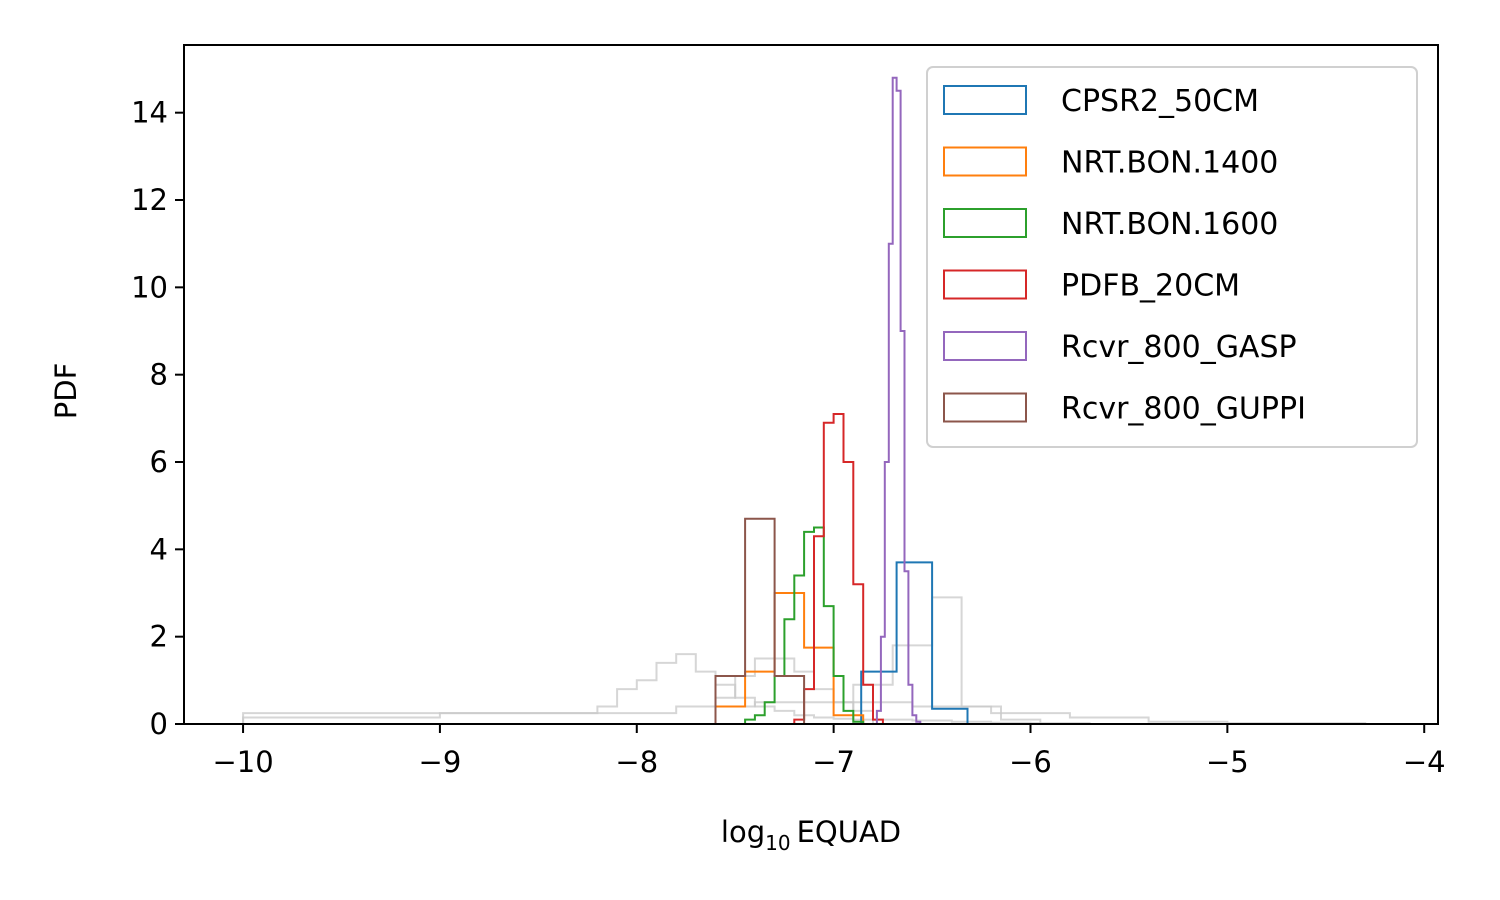  I want to click on histogram-rcvr-800-gasp, so click(898, 400).